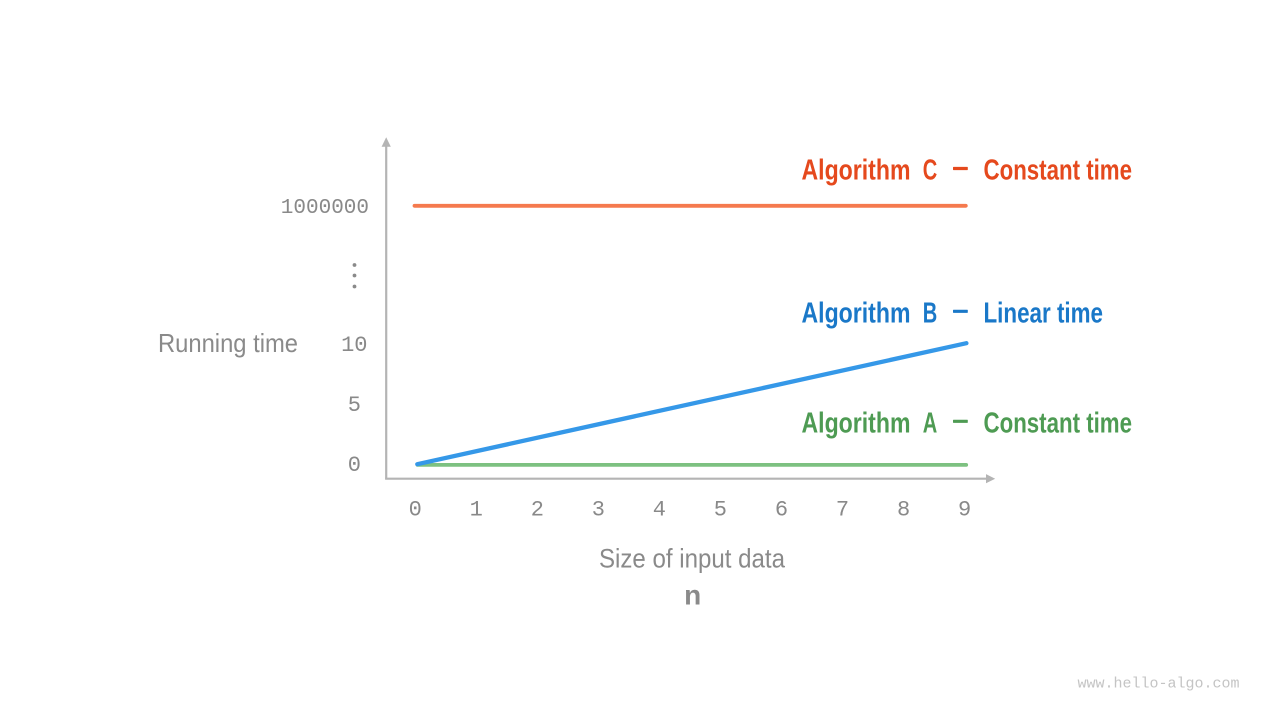 Image resolution: width=1280 pixels, height=720 pixels. Describe the element at coordinates (1158, 684) in the screenshot. I see `svg-text: www.hello-algo.com` at that location.